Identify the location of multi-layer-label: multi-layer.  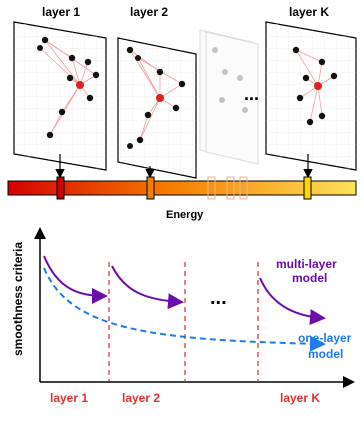
(306, 264).